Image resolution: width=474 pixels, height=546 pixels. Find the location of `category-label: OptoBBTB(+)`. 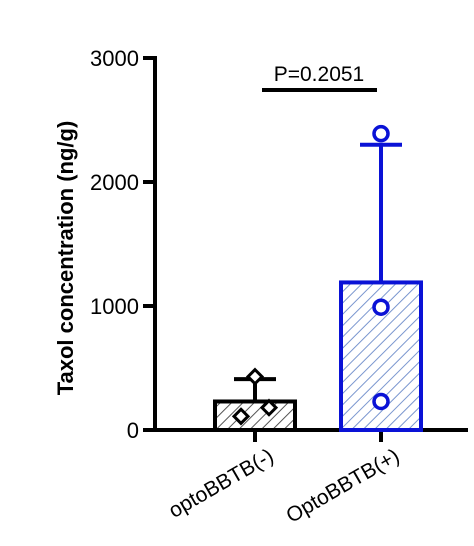

category-label: OptoBBTB(+) is located at coordinates (342, 485).